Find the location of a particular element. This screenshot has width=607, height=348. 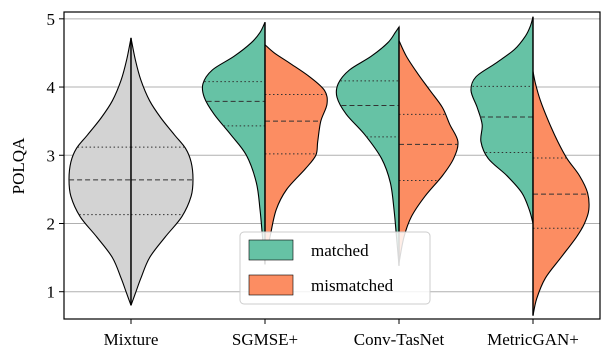

legend-swatch-mismatched is located at coordinates (271, 285).